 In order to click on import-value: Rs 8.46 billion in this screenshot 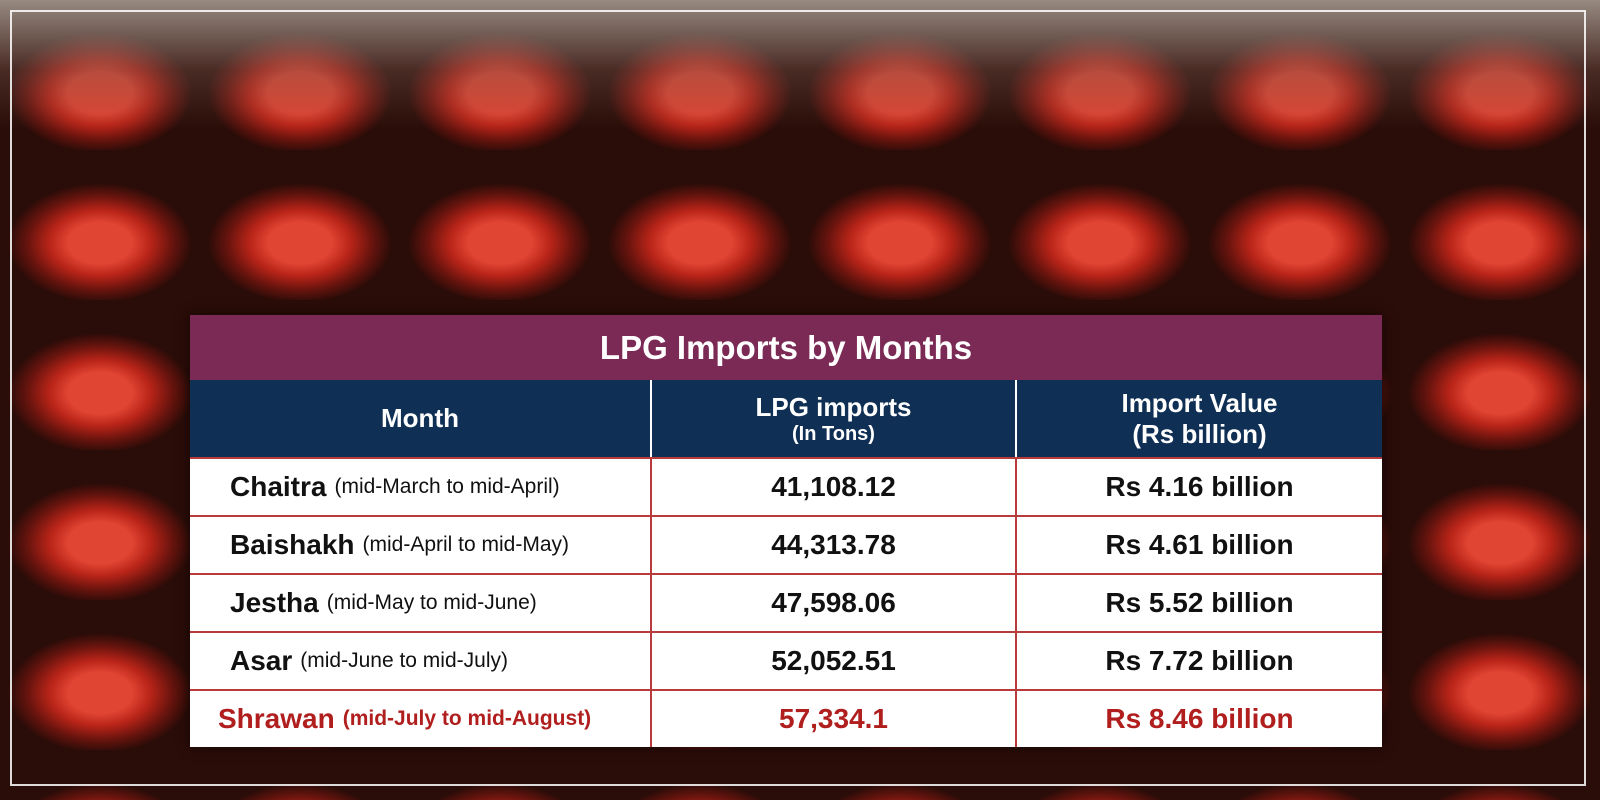, I will do `click(1199, 718)`.